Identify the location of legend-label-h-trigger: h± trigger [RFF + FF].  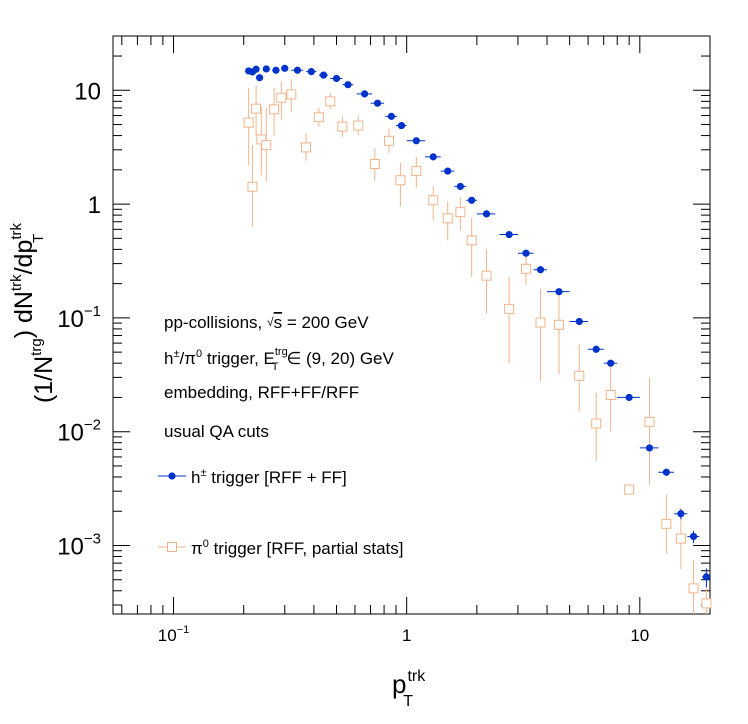
(269, 477).